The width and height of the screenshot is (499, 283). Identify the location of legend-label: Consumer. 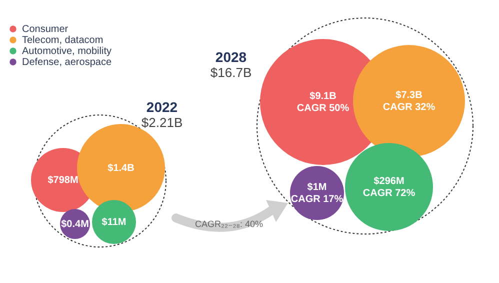
(45, 29).